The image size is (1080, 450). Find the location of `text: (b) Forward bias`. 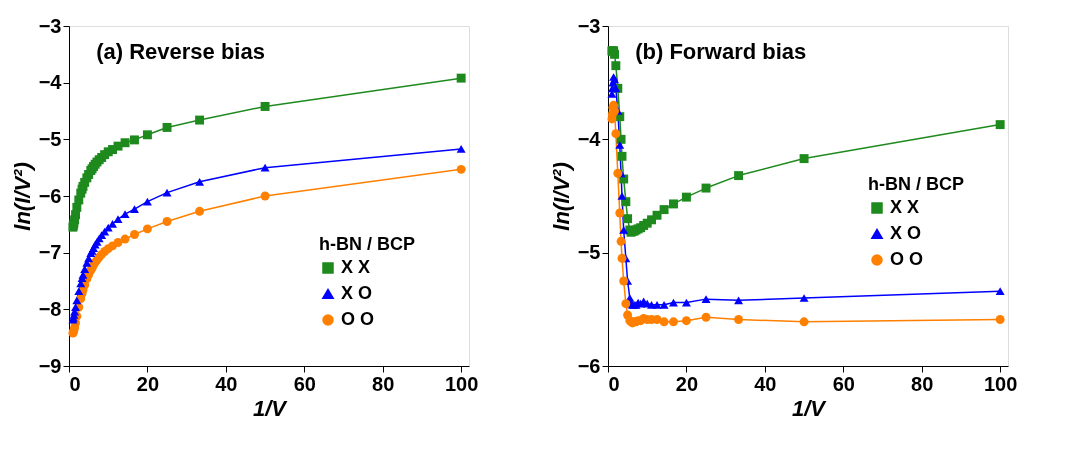

text: (b) Forward bias is located at coordinates (721, 51).